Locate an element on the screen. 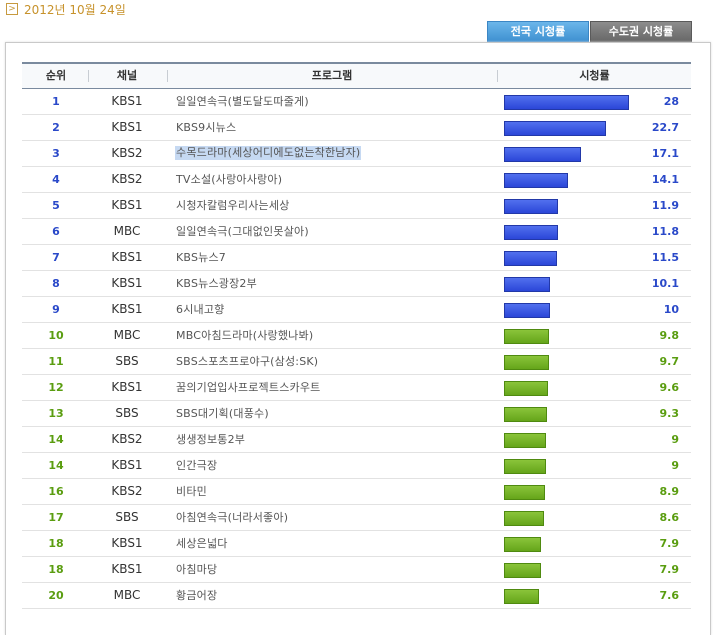 This screenshot has width=715, height=635. program-link: 아침마당 is located at coordinates (197, 569).